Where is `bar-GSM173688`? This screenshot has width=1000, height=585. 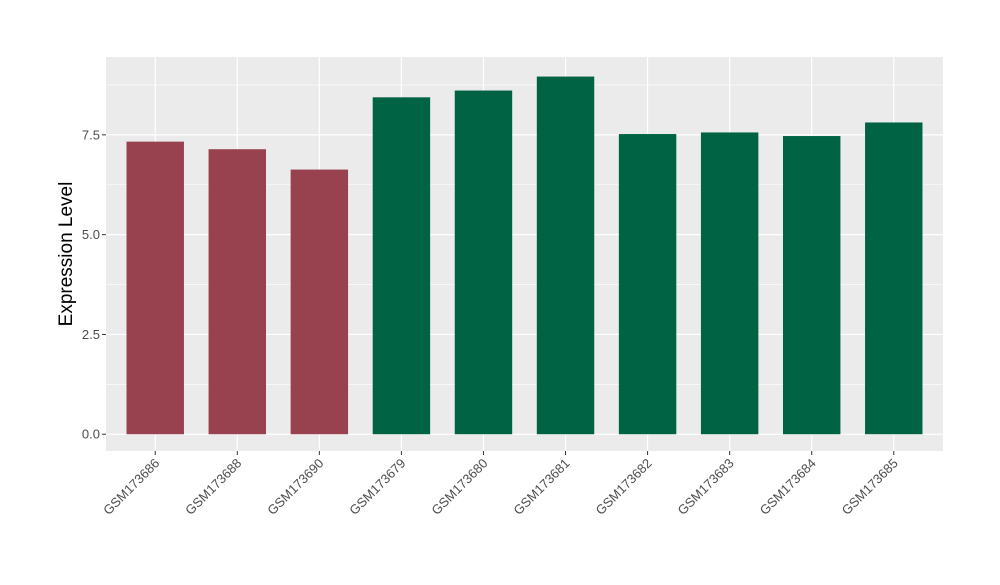
bar-GSM173688 is located at coordinates (237, 292).